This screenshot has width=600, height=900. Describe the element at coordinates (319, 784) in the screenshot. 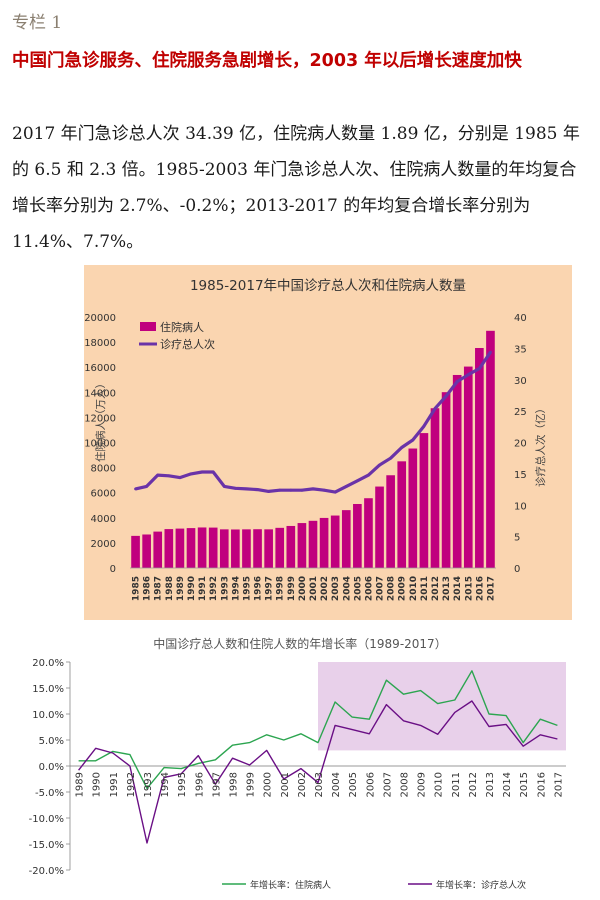

I see `chart2-xtick: 2003` at that location.